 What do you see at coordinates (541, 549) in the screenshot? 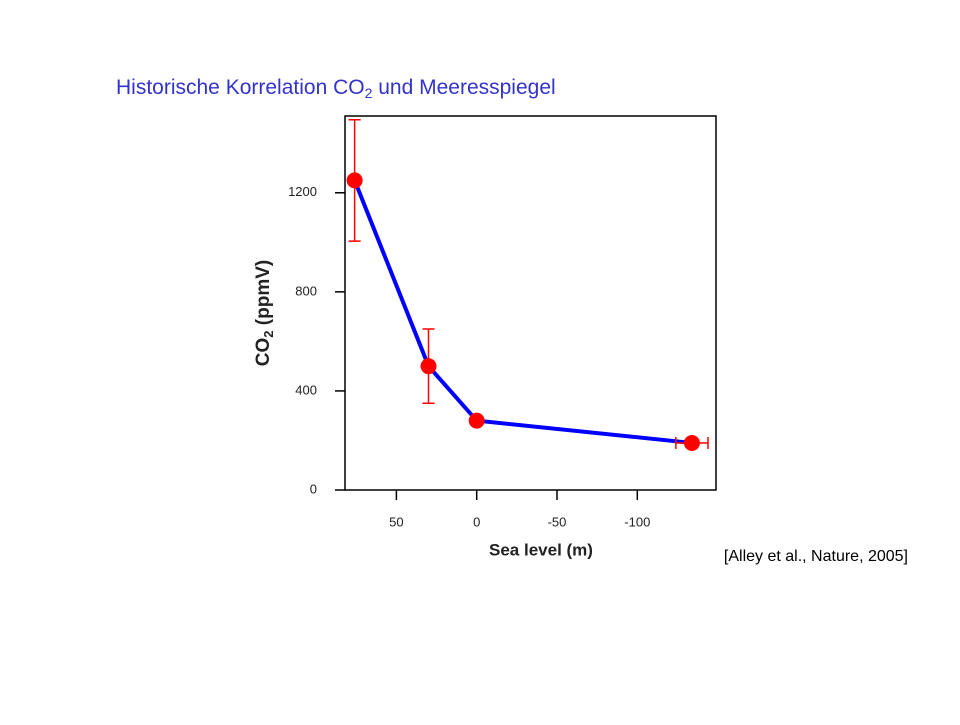
I see `x-axis-label: Sea level (m)` at bounding box center [541, 549].